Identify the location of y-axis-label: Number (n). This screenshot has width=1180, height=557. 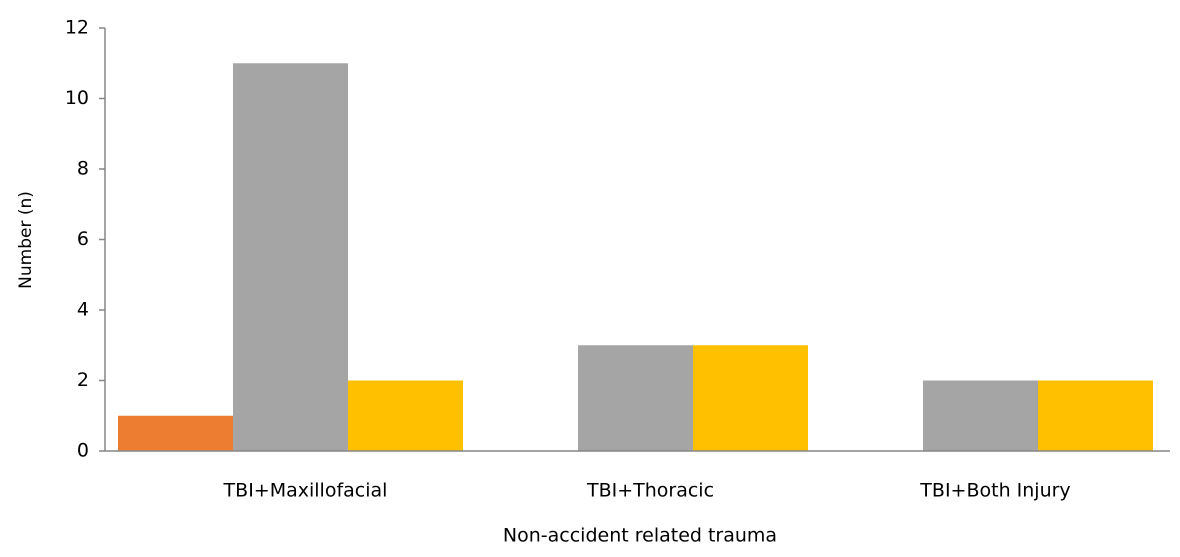
(26, 240).